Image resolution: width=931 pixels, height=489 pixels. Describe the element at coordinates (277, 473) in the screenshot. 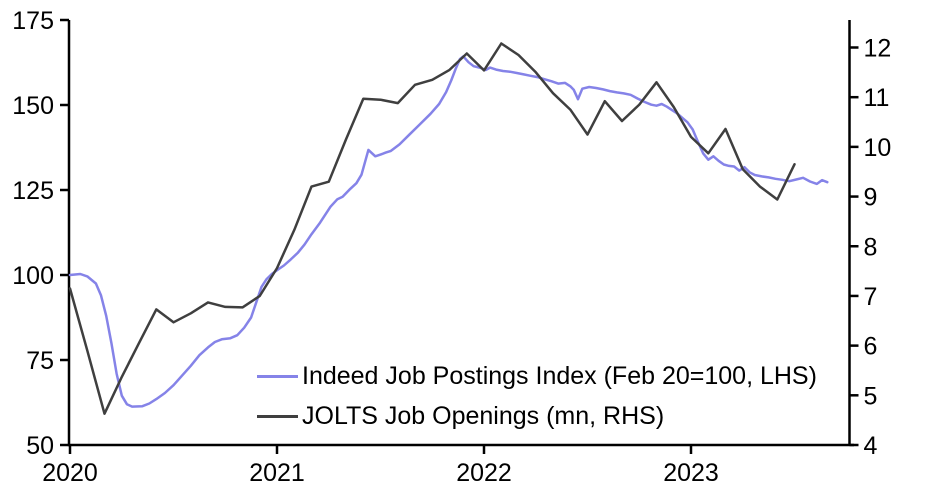

I see `x-axis-tick-label: 2021` at that location.